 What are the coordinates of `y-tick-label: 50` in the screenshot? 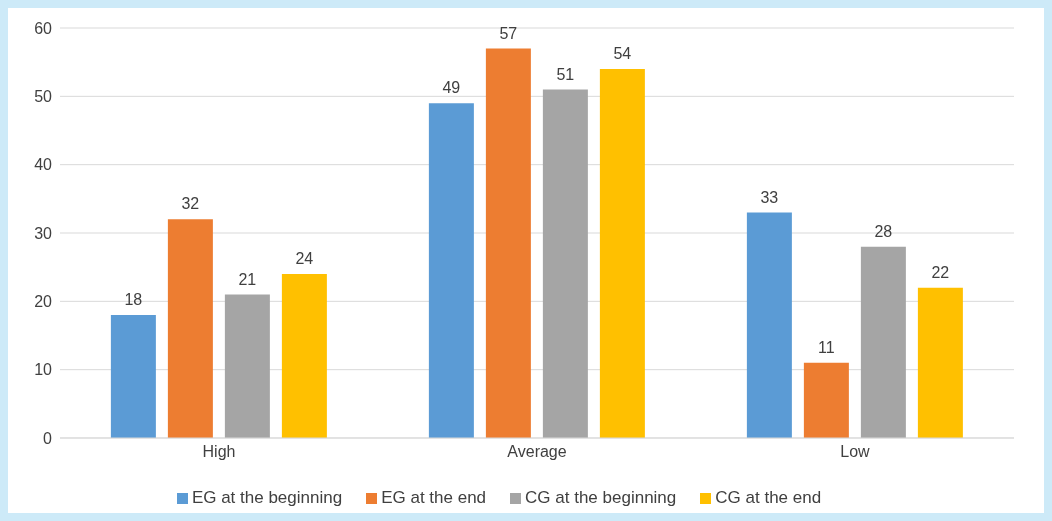 It's located at (43, 97).